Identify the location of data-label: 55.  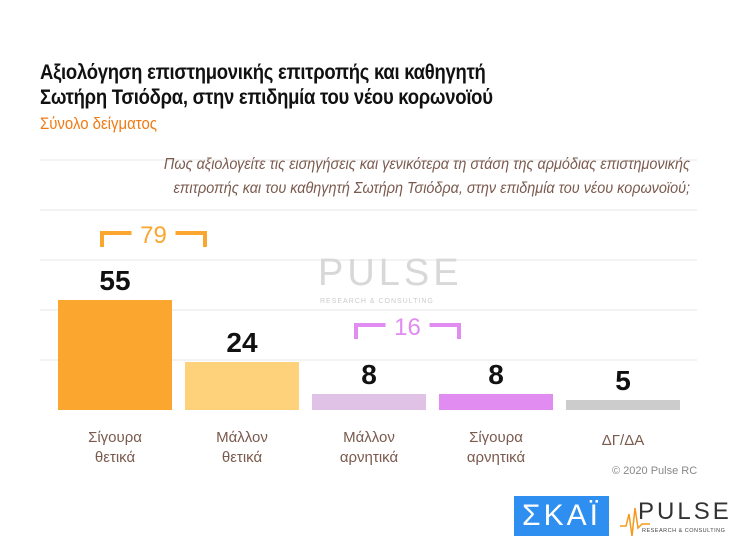
(114, 280).